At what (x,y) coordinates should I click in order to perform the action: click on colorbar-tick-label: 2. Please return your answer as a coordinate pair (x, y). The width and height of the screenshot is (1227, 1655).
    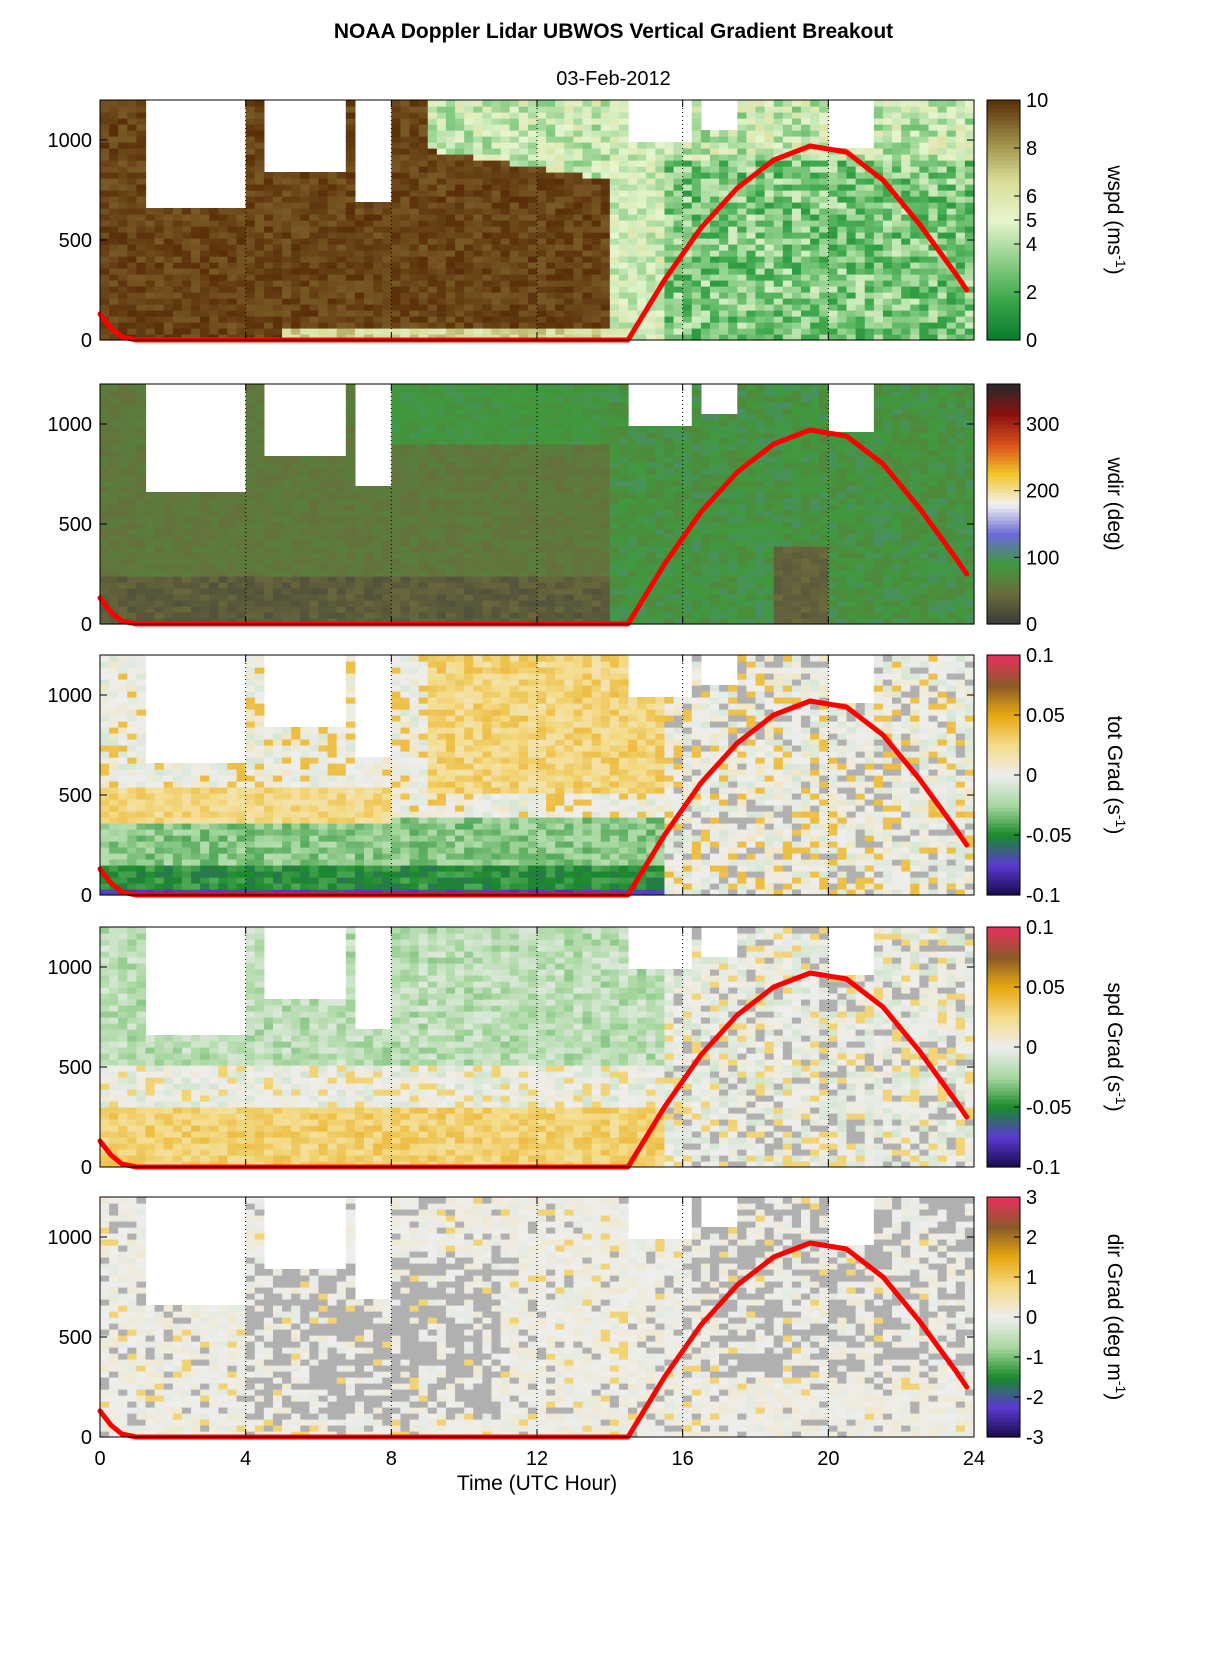
    Looking at the image, I should click on (1031, 293).